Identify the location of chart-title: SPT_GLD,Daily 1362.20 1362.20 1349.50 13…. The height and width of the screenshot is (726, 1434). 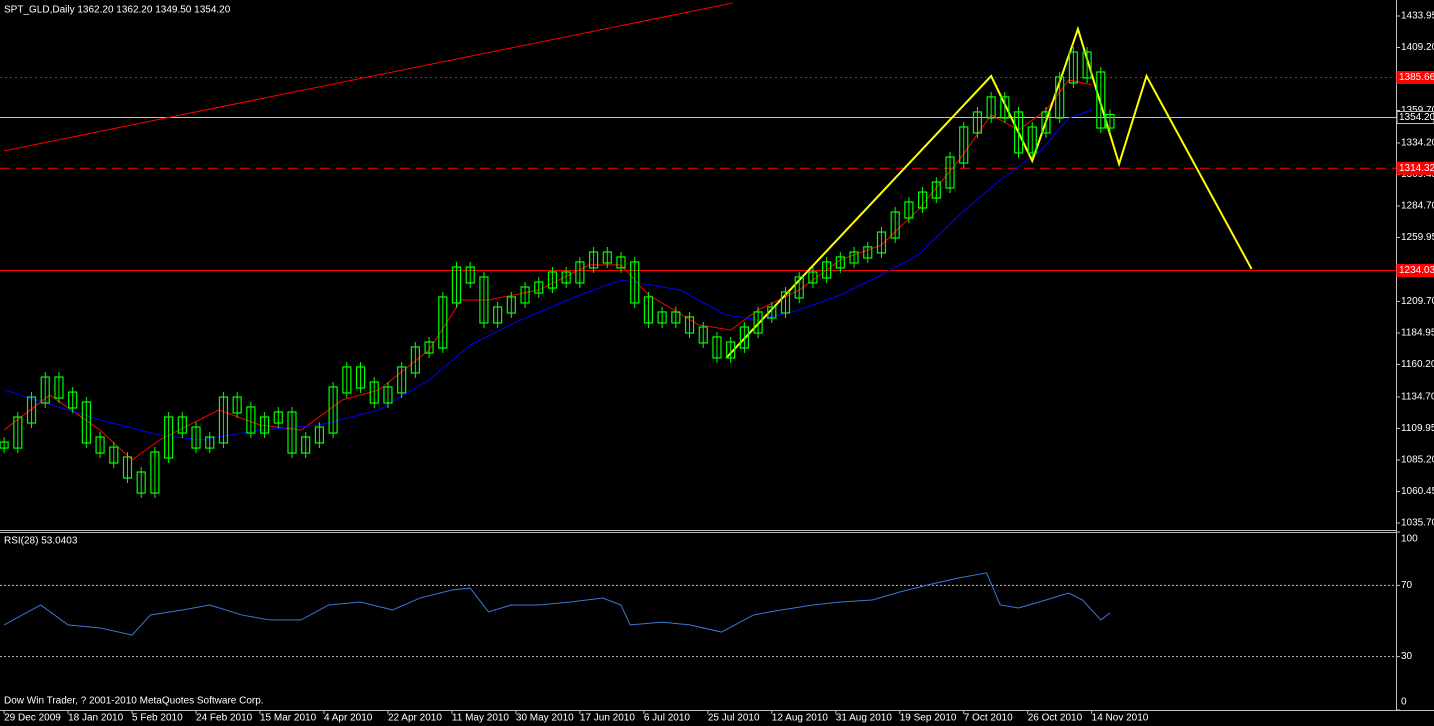
(117, 10).